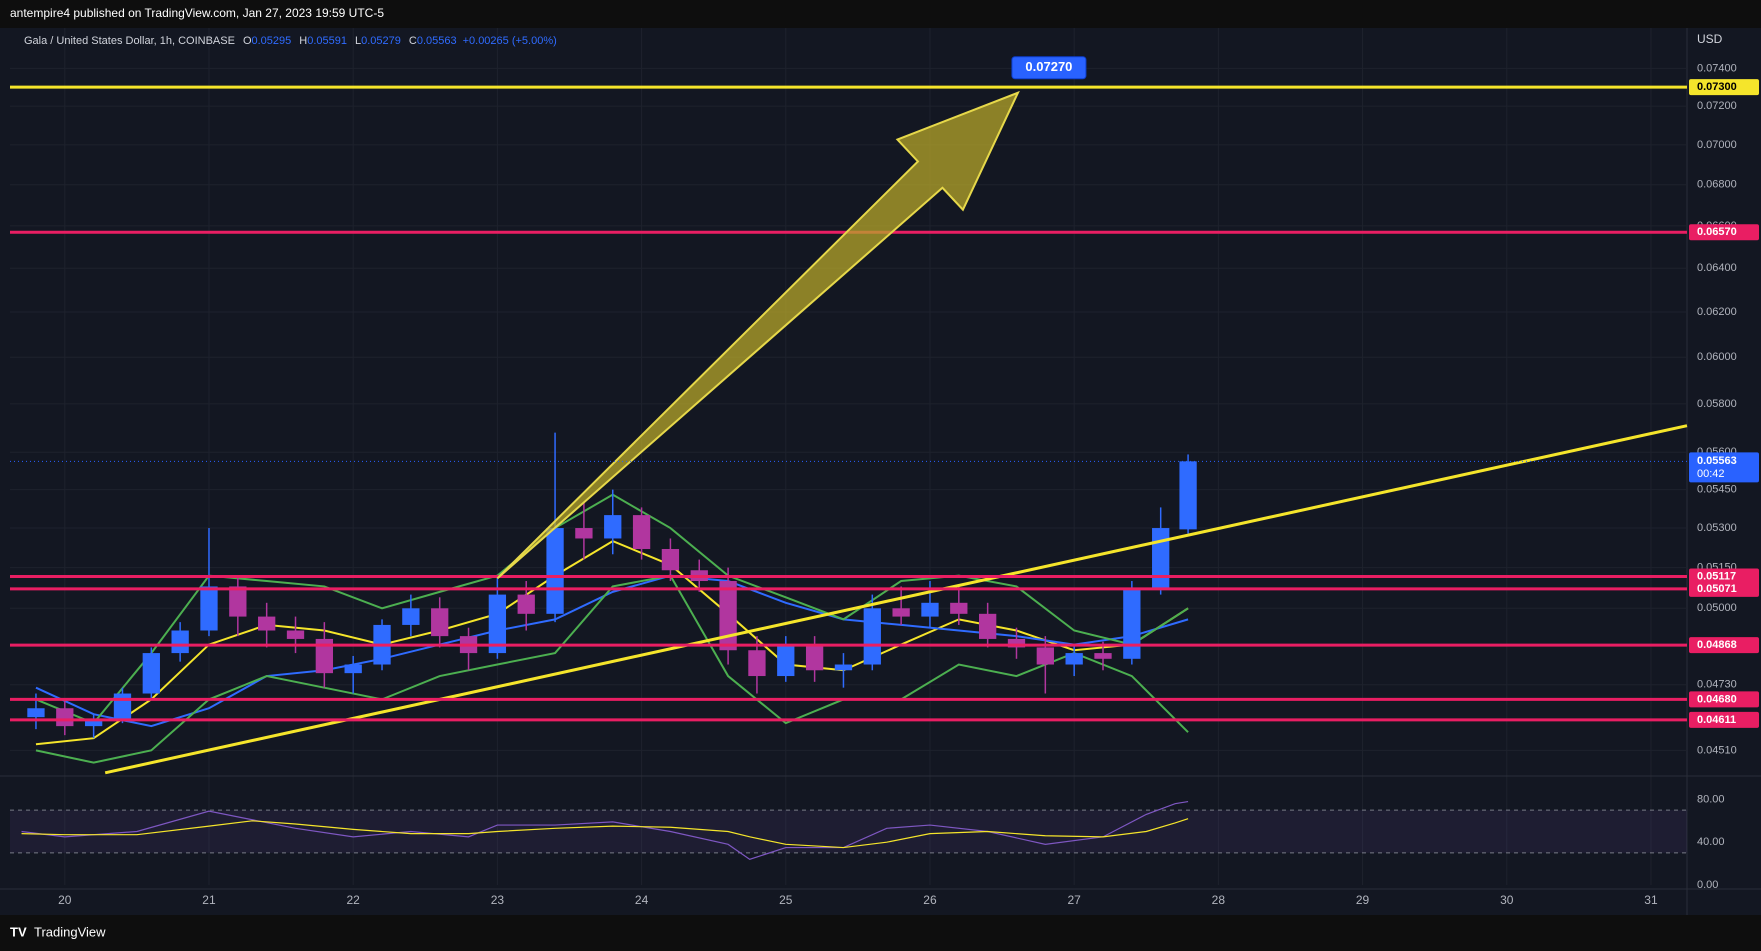 The height and width of the screenshot is (951, 1761). Describe the element at coordinates (1717, 185) in the screenshot. I see `y-tick-label: 0.06800` at that location.